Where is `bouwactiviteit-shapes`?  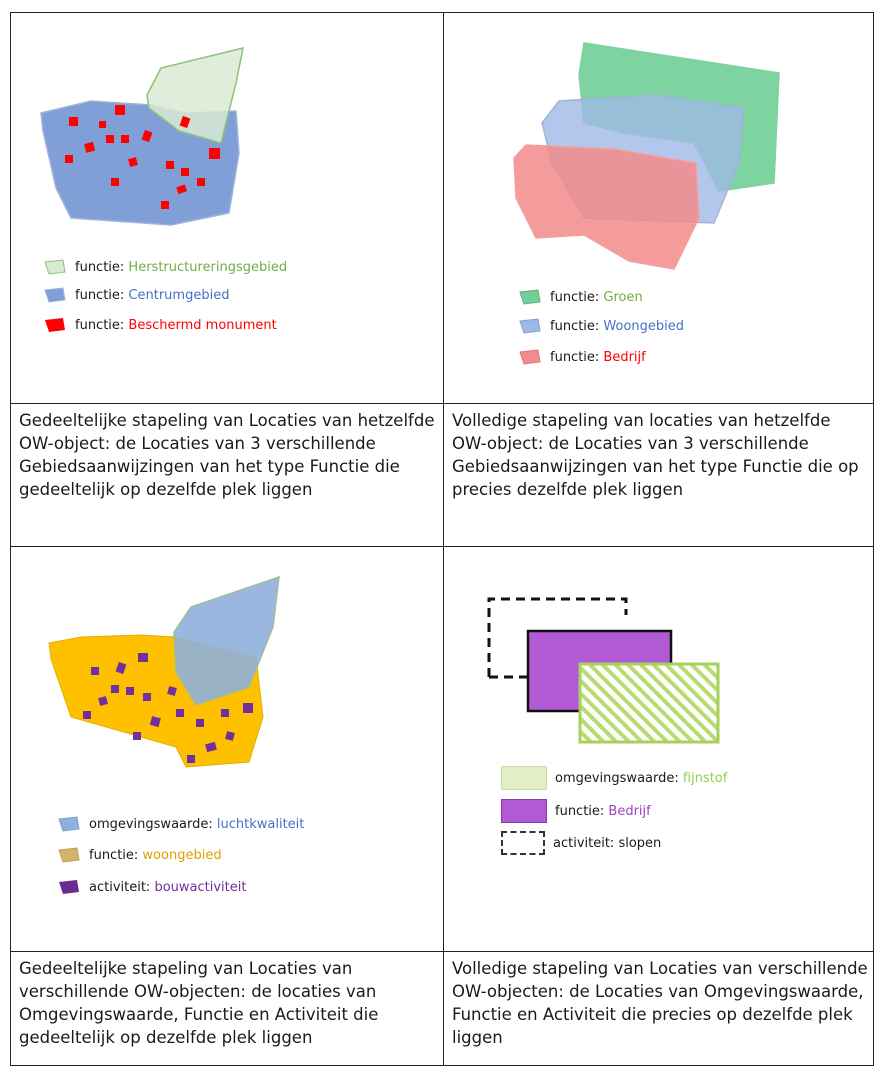 bouwactiviteit-shapes is located at coordinates (168, 708).